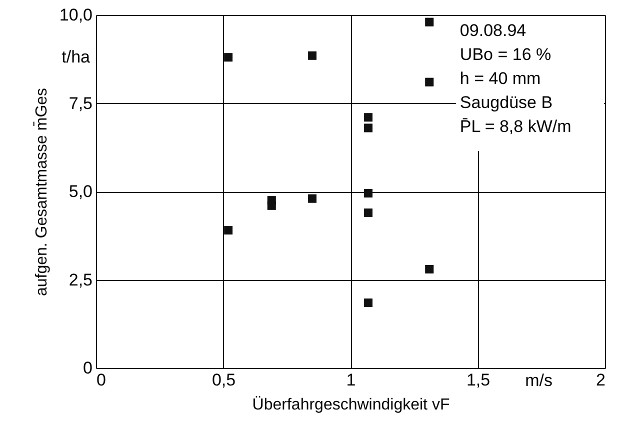 This screenshot has height=429, width=623. Describe the element at coordinates (506, 54) in the screenshot. I see `annotation: UBo = 16 %` at that location.